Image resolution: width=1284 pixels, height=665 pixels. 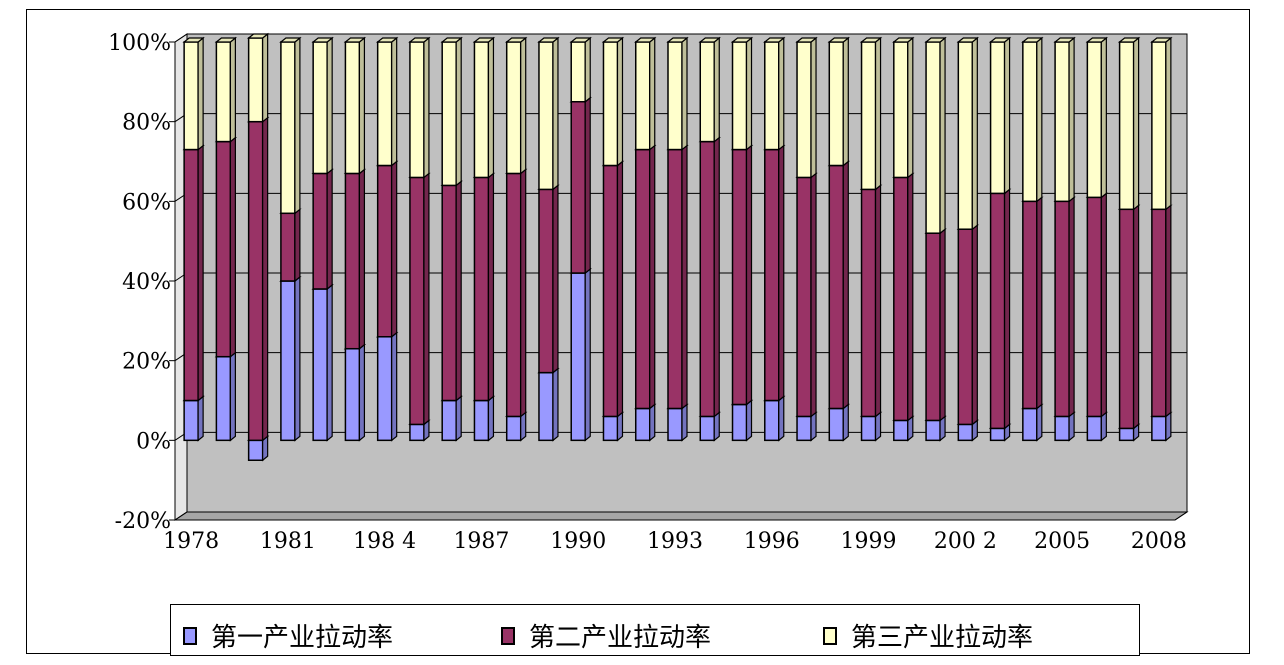 I want to click on bar-1980-s1, so click(x=255, y=450).